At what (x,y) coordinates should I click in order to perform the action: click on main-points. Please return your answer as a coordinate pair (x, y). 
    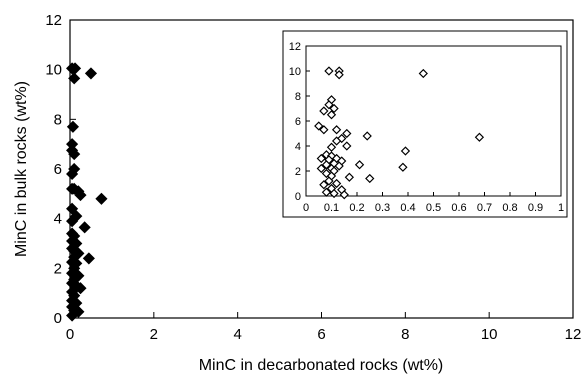
    Looking at the image, I should click on (87, 192).